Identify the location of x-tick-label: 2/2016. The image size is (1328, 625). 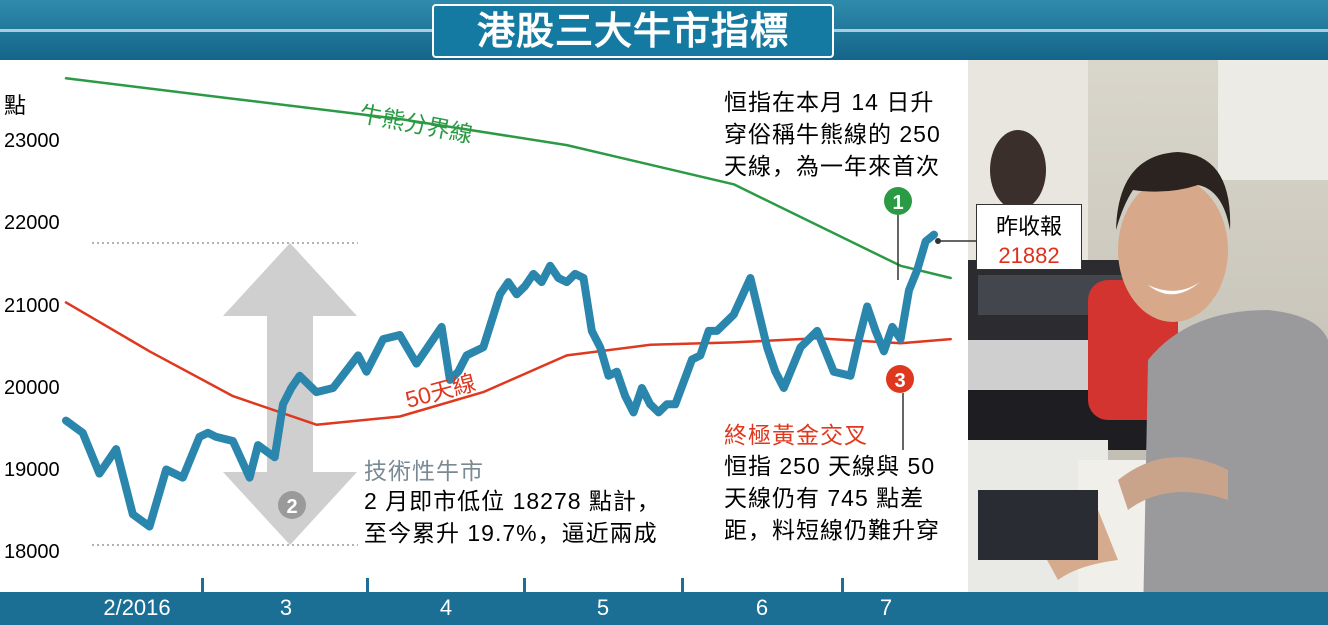
(137, 607).